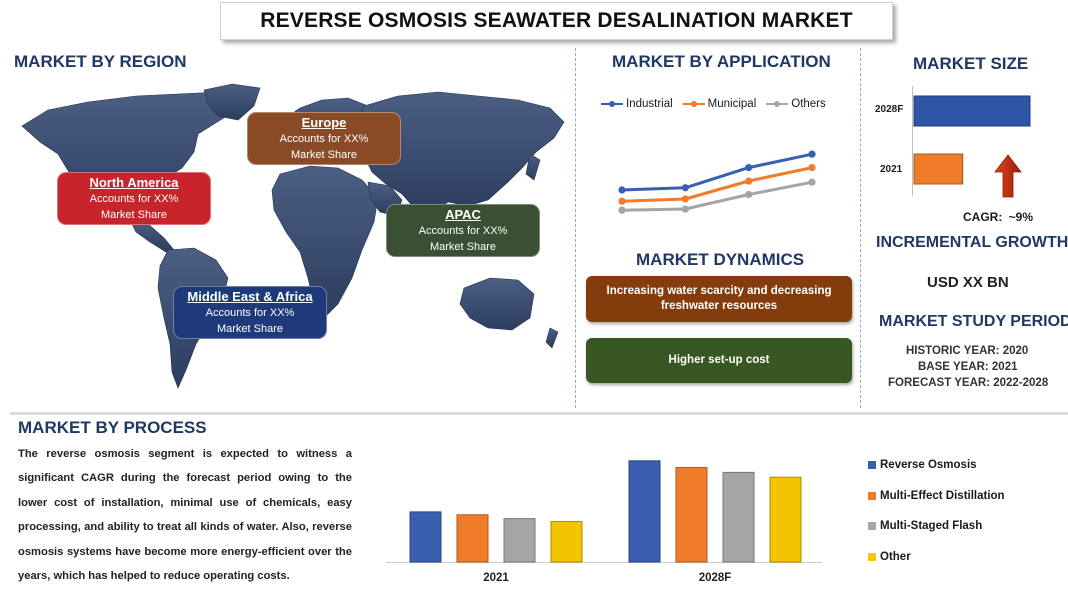 This screenshot has width=1068, height=597. I want to click on callout-apac-share: Accounts for XX%, so click(463, 231).